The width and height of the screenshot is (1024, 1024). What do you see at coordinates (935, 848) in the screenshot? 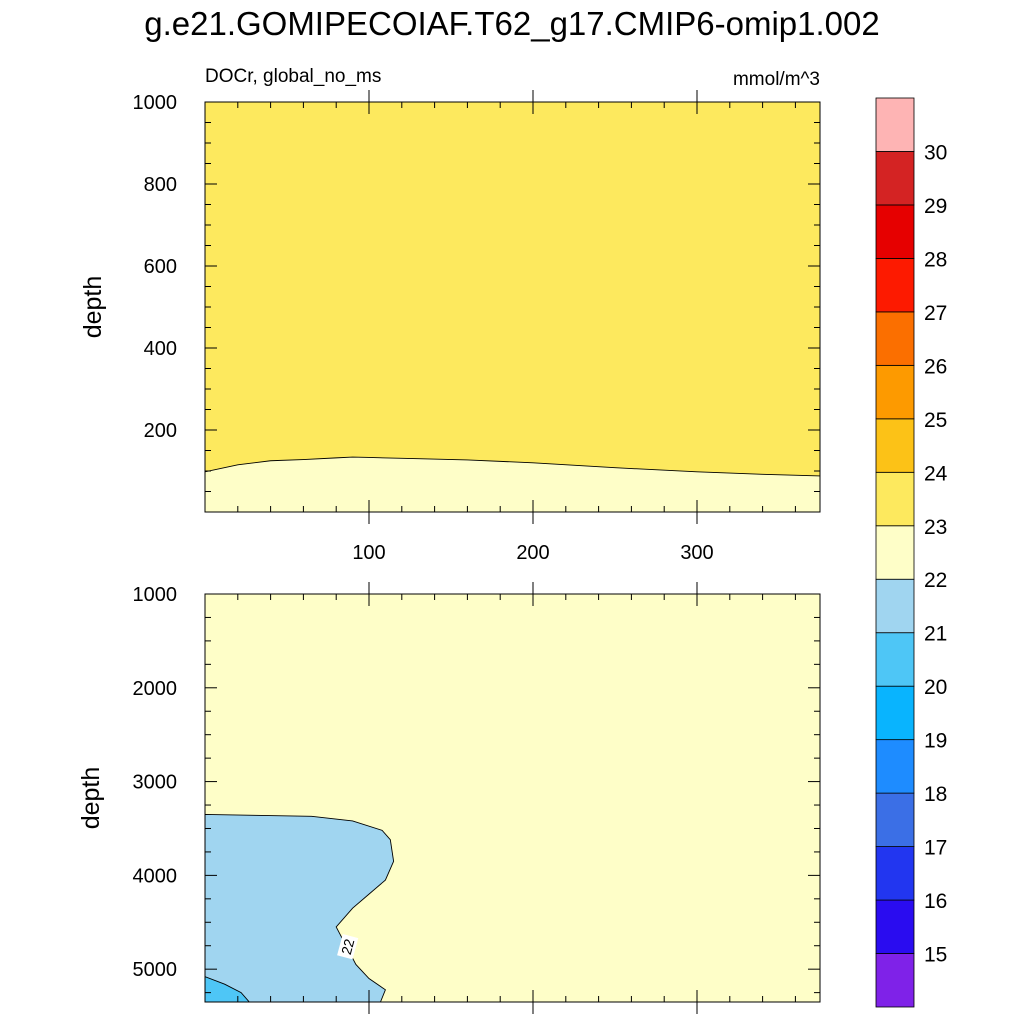
I see `colorbar-label-17: 17` at bounding box center [935, 848].